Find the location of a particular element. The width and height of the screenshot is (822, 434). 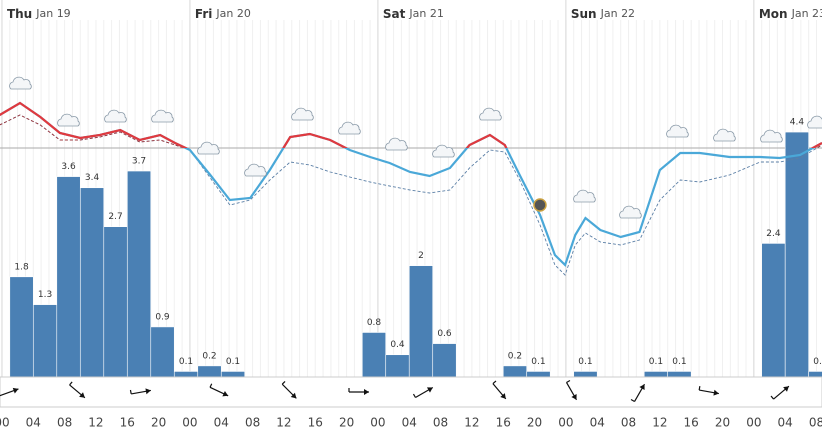

bar-label: 1.3 is located at coordinates (45, 295).